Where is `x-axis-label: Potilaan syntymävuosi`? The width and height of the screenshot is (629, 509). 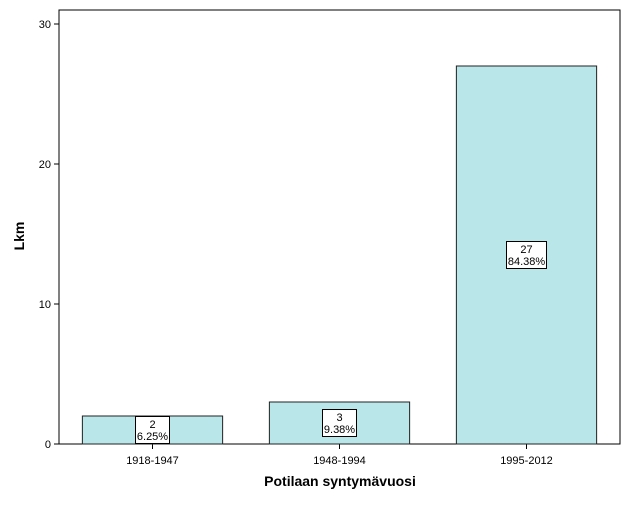
x-axis-label: Potilaan syntymävuosi is located at coordinates (340, 481).